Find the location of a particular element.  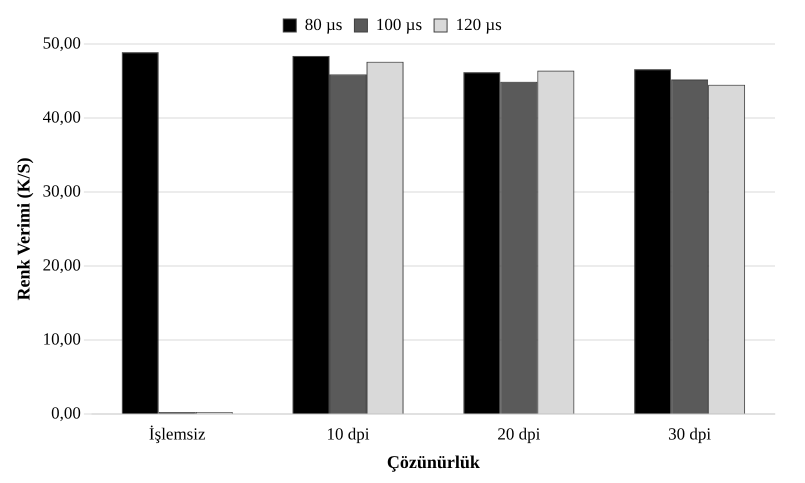

legend-label: 100 µs is located at coordinates (399, 24).